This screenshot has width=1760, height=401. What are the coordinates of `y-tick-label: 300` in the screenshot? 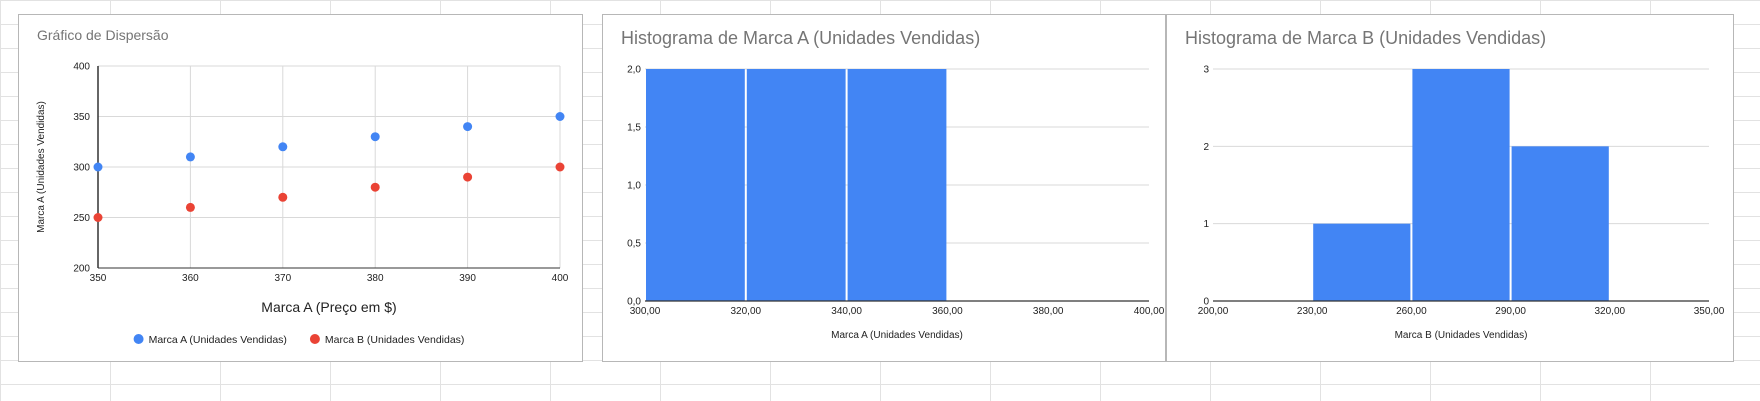 It's located at (81, 168).